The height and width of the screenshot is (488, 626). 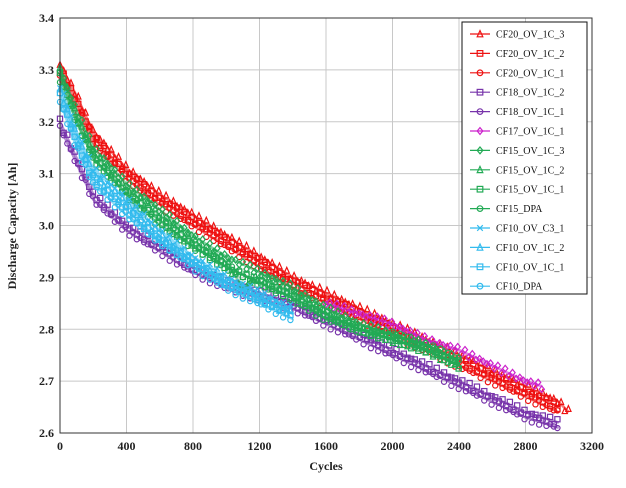 What do you see at coordinates (517, 248) in the screenshot?
I see `legend-entry: CF10_OV_1C_2` at bounding box center [517, 248].